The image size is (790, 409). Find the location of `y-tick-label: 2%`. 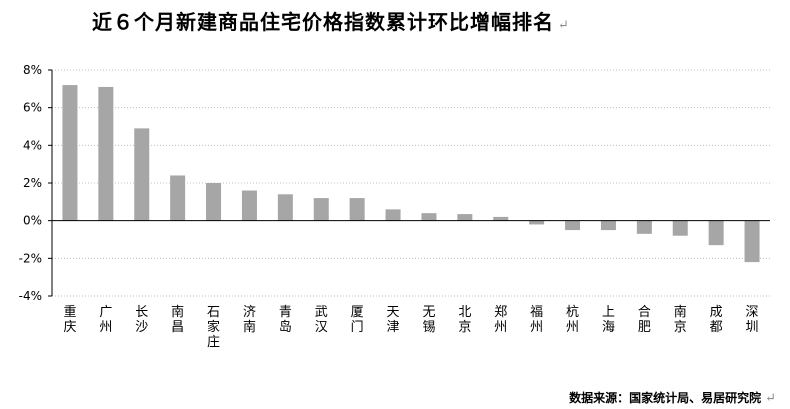

y-tick-label: 2% is located at coordinates (32, 183).